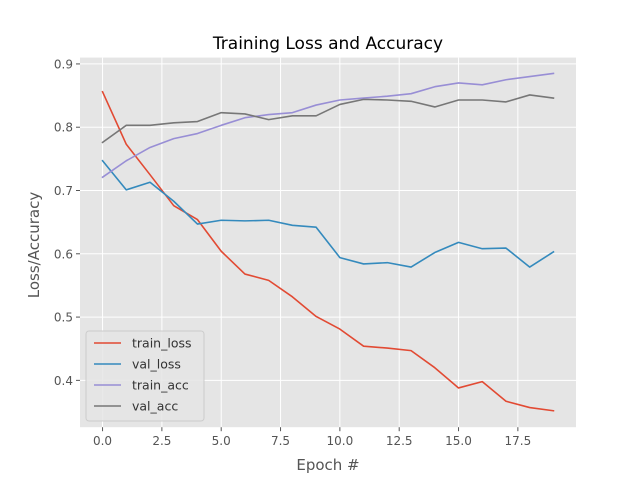 The width and height of the screenshot is (640, 480). Describe the element at coordinates (63, 191) in the screenshot. I see `y-tick-label: 0.7` at that location.